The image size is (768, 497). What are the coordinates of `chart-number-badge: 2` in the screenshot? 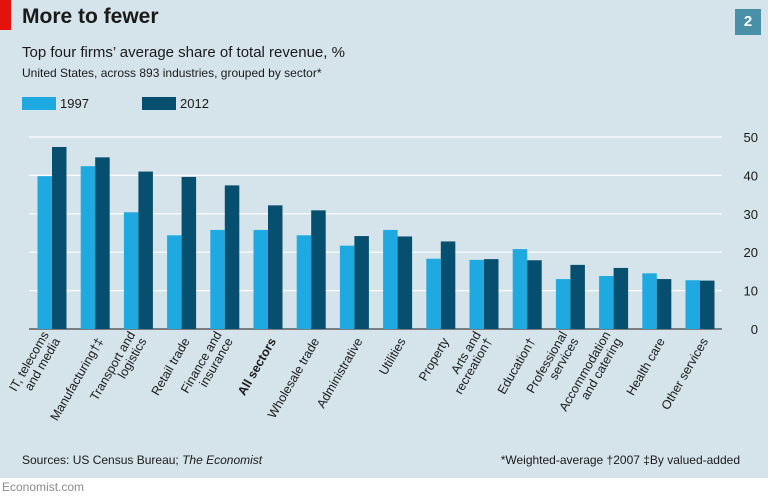 It's located at (748, 22).